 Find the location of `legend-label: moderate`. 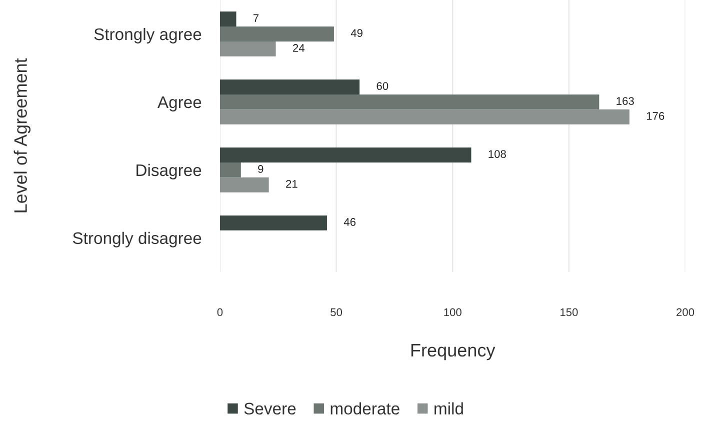

legend-label: moderate is located at coordinates (365, 408).